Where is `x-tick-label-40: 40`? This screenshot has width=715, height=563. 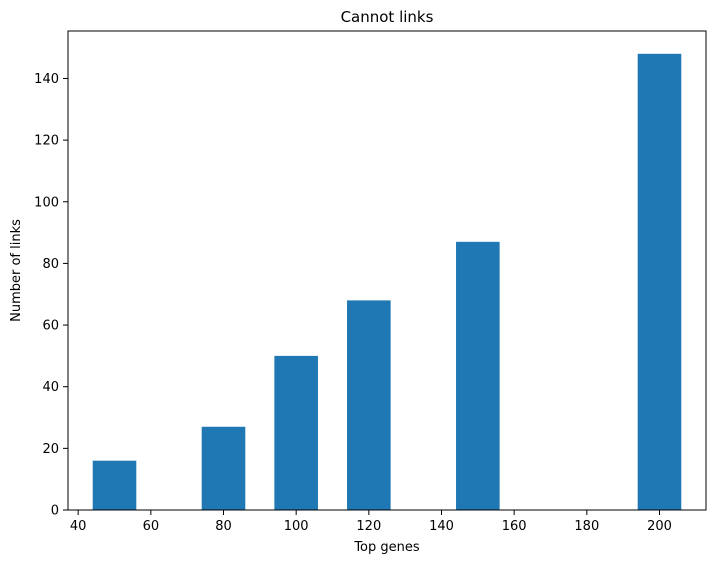 x-tick-label-40: 40 is located at coordinates (78, 526).